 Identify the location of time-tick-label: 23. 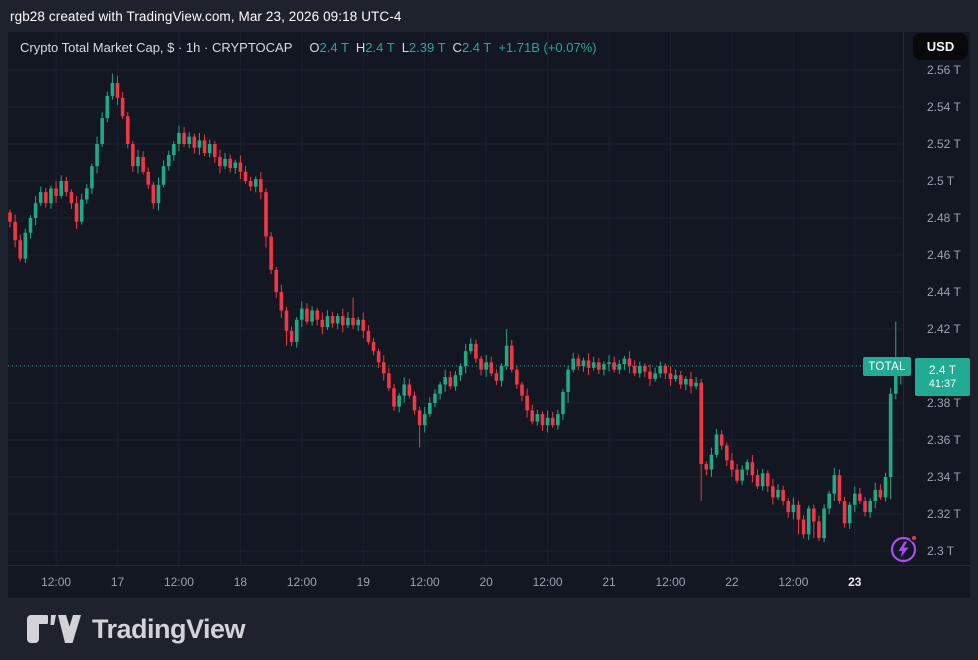
(855, 582).